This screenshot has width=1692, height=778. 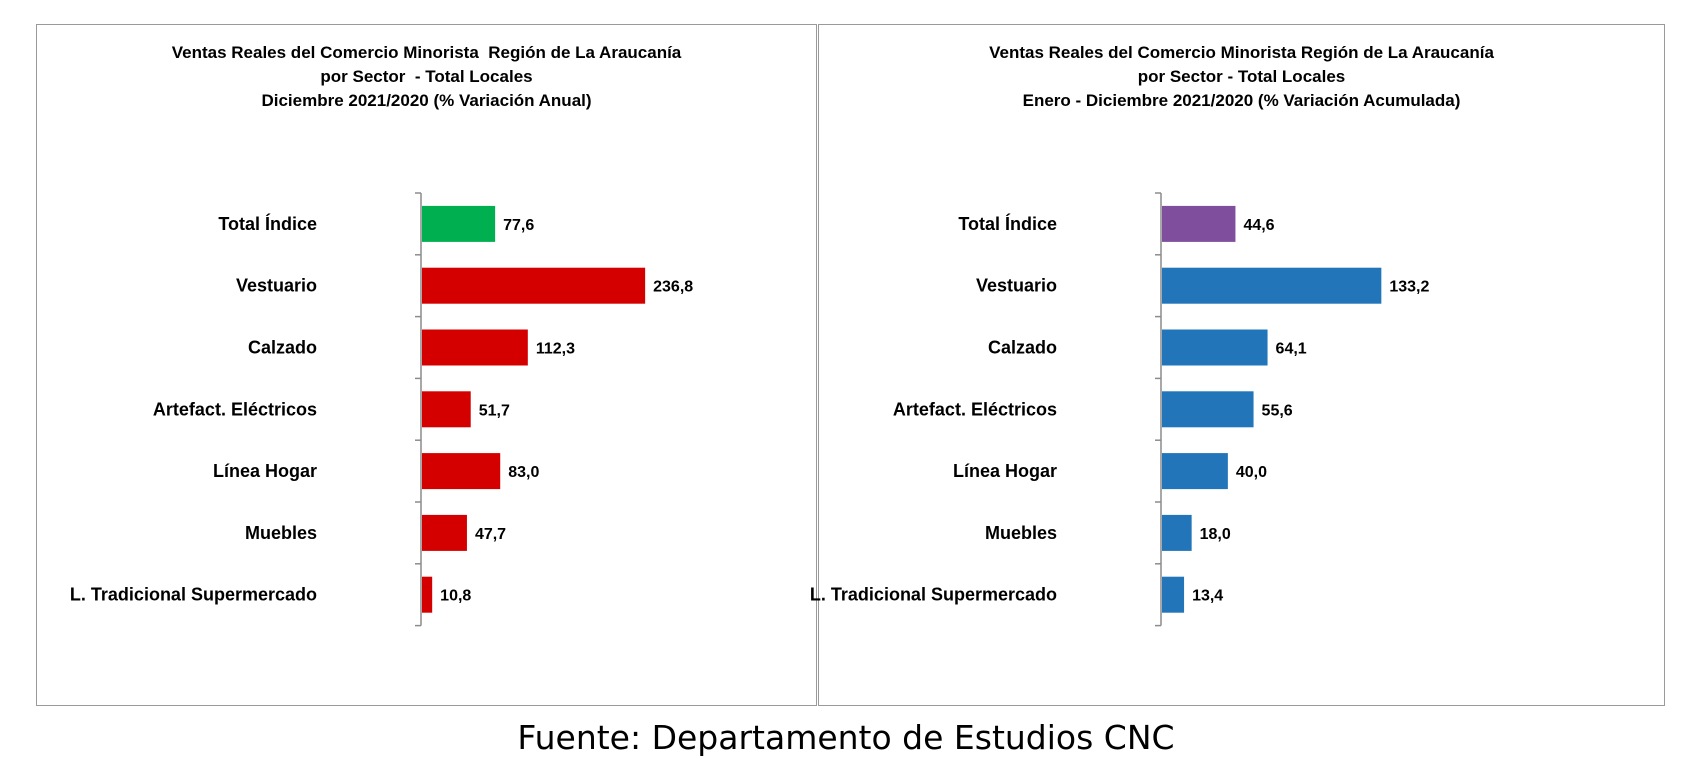 I want to click on data-label: 47,7, so click(x=490, y=534).